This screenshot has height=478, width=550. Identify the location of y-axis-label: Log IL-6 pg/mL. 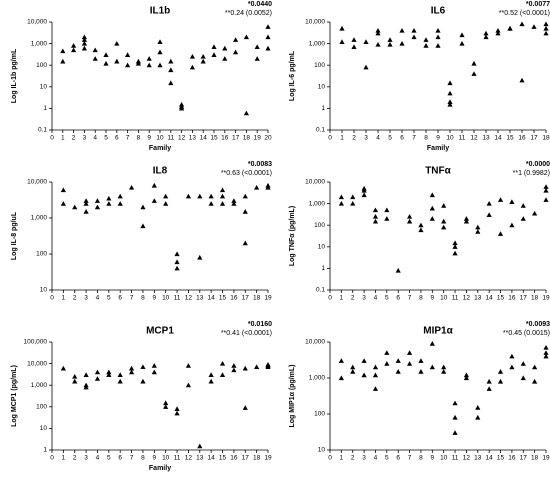
(292, 75).